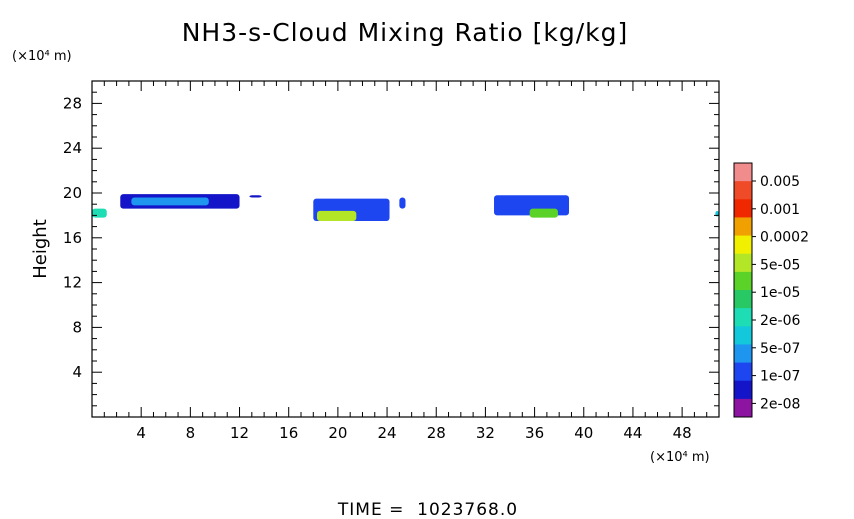  Describe the element at coordinates (632, 433) in the screenshot. I see `x-tick-label: 44` at that location.